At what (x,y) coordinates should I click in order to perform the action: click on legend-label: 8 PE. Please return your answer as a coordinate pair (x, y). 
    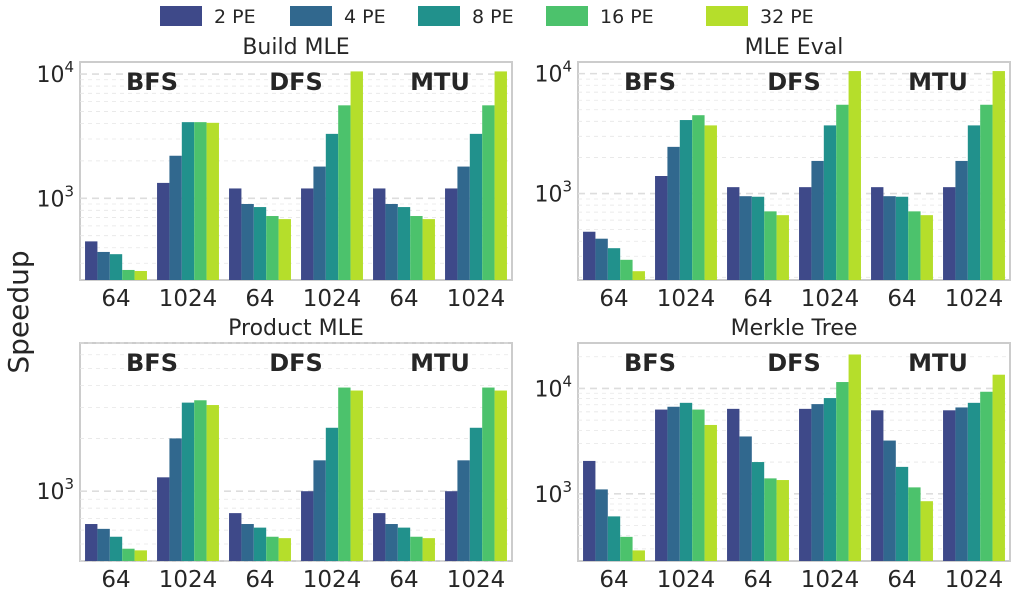
    Looking at the image, I should click on (493, 17).